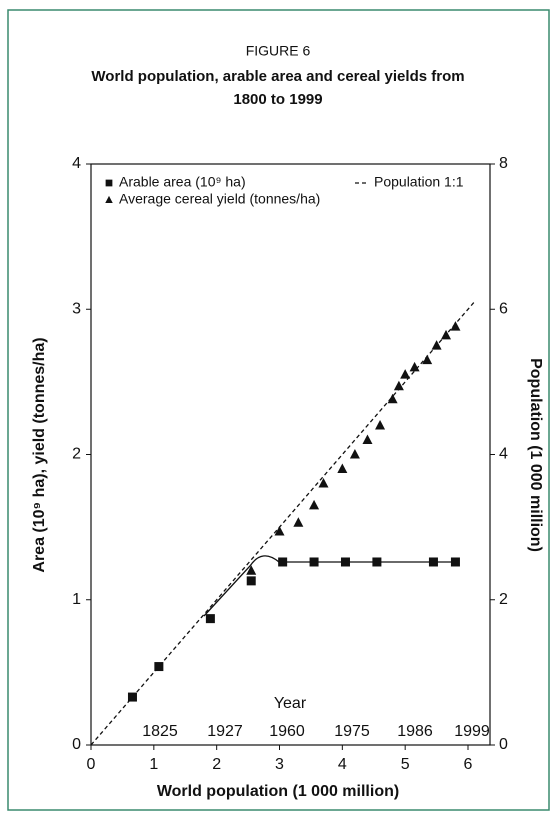  What do you see at coordinates (415, 731) in the screenshot?
I see `year-label: 1986` at bounding box center [415, 731].